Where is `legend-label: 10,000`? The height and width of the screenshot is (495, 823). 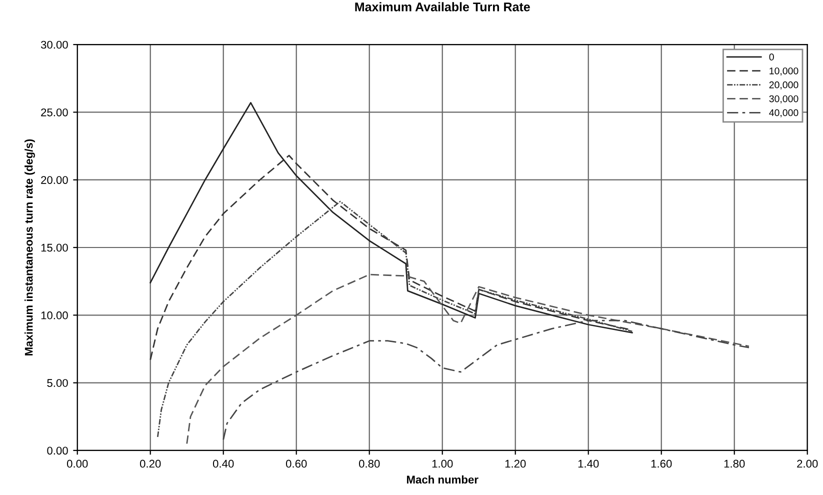
legend-label: 10,000 is located at coordinates (784, 71).